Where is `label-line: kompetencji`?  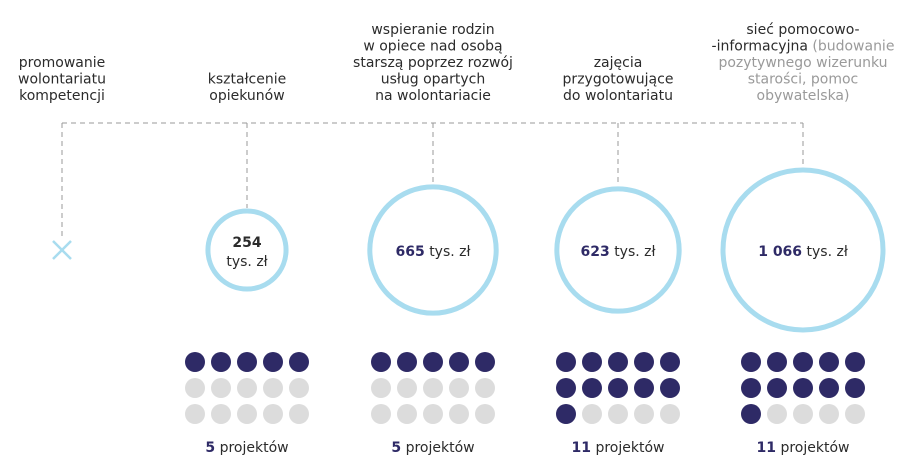
label-line: kompetencji is located at coordinates (62, 96).